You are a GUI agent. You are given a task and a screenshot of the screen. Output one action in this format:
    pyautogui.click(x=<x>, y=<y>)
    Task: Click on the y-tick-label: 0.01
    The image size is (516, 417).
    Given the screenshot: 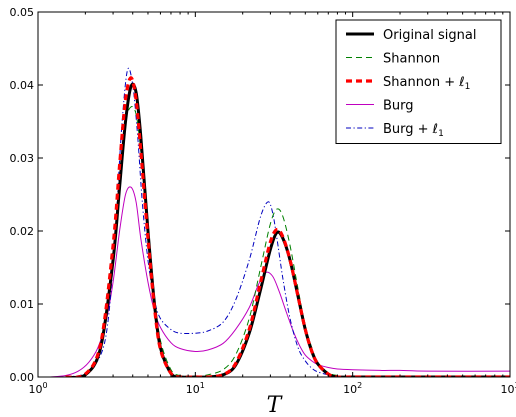 What is the action you would take?
    pyautogui.click(x=22, y=304)
    